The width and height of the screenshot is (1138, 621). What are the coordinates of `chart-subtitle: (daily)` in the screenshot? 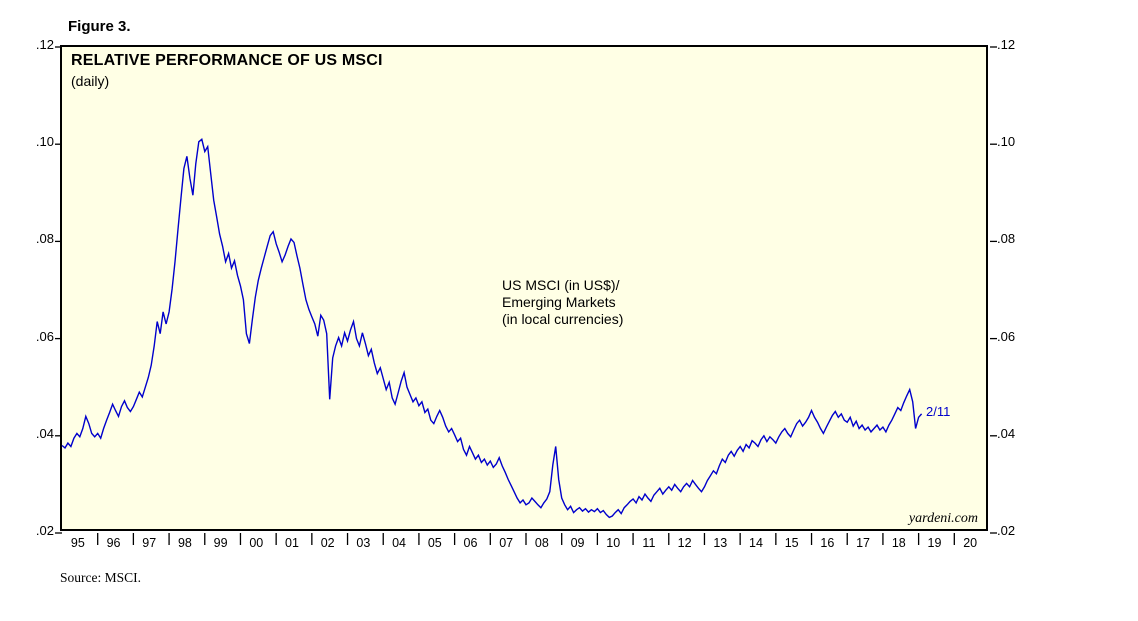 It's located at (90, 81).